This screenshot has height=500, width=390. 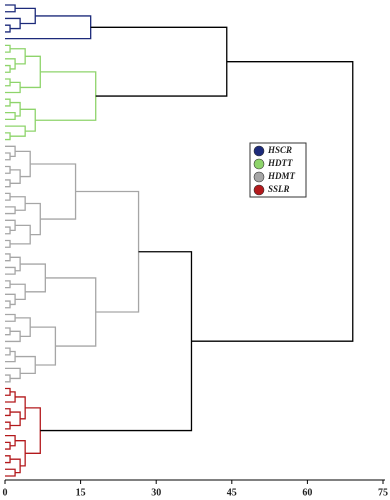 I want to click on legend-label: HSCR, so click(x=279, y=150).